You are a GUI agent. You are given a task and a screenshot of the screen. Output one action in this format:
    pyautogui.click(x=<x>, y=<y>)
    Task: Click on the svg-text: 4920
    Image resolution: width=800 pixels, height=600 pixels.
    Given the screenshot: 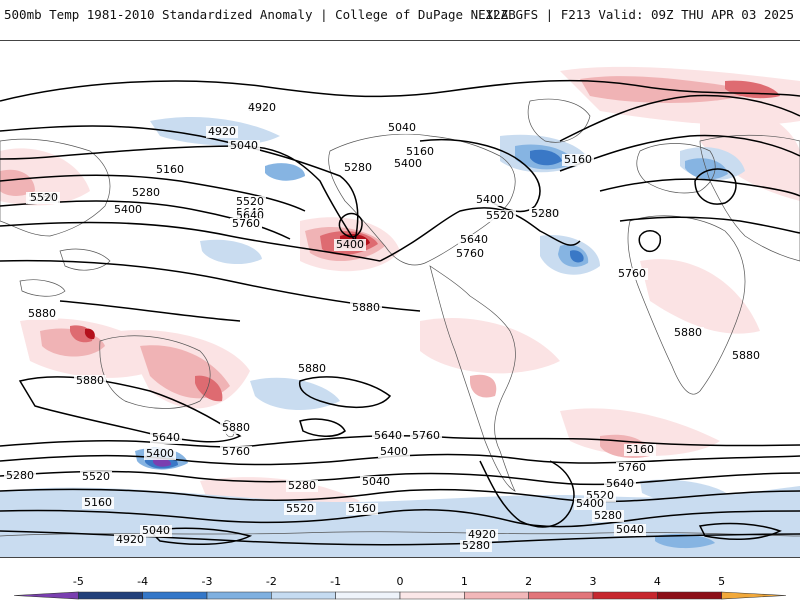 What is the action you would take?
    pyautogui.click(x=130, y=539)
    